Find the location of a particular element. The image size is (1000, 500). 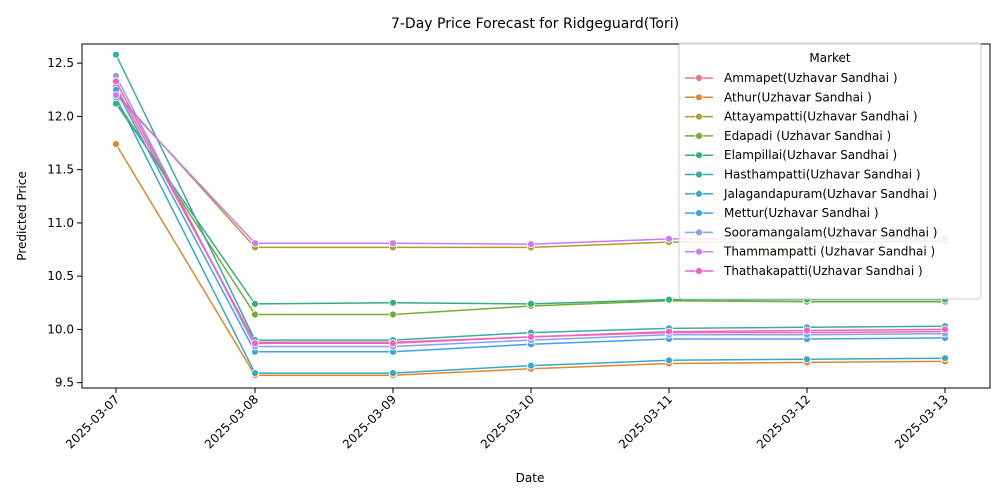

legend-label: Hasthampatti(Uzhavar Sandhai ) is located at coordinates (822, 175).